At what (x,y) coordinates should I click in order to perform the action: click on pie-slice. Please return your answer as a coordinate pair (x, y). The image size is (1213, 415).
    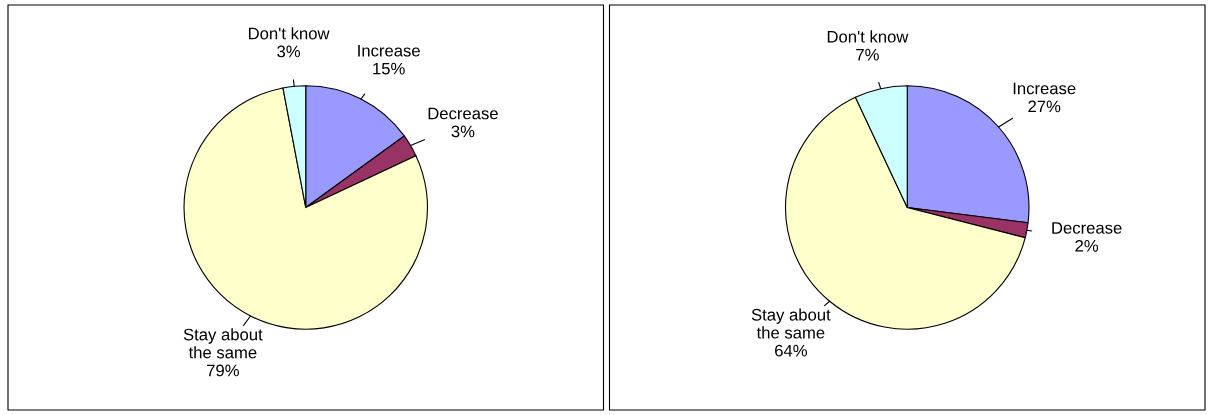
    Looking at the image, I should click on (306, 208).